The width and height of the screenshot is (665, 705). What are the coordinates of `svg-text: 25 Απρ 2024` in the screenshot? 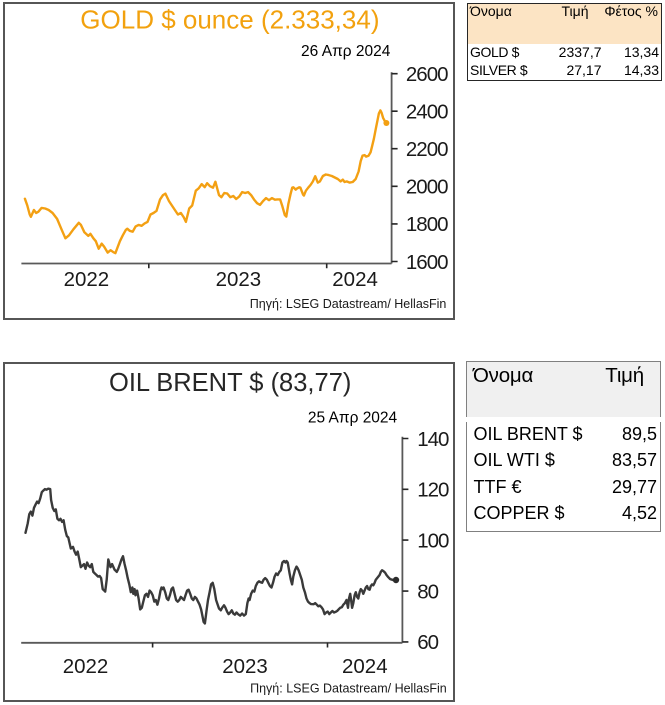 It's located at (353, 418).